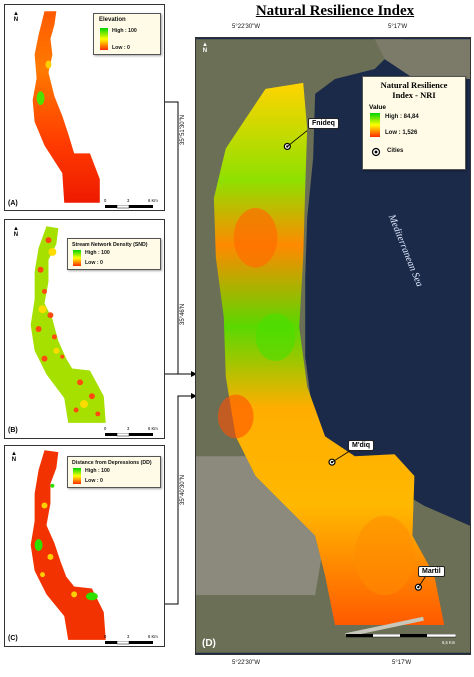 The height and width of the screenshot is (677, 474). What do you see at coordinates (431, 571) in the screenshot?
I see `city-label-martil: Martil` at bounding box center [431, 571].